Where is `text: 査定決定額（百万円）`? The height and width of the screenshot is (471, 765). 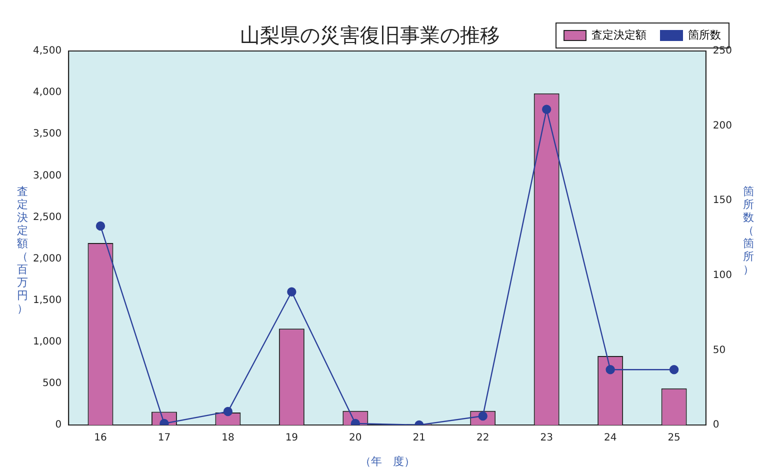 text: 査定決定額（百万円） is located at coordinates (22, 250).